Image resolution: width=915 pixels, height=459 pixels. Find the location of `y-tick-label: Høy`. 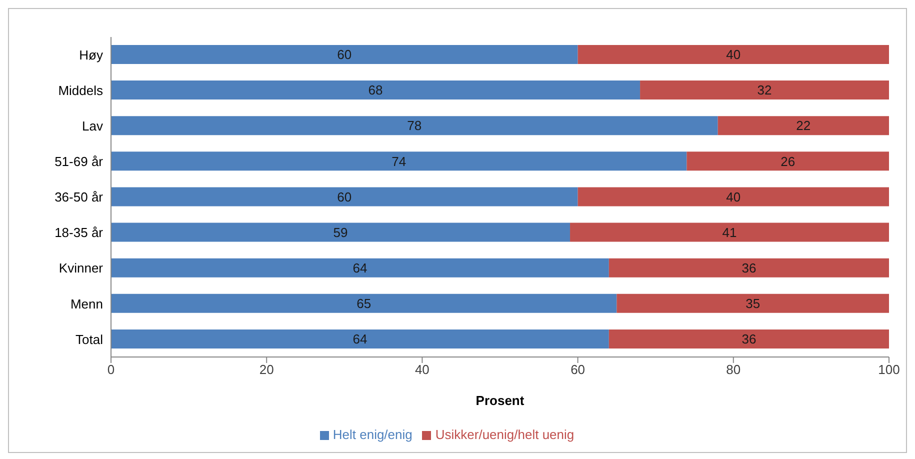

y-tick-label: Høy is located at coordinates (91, 54).